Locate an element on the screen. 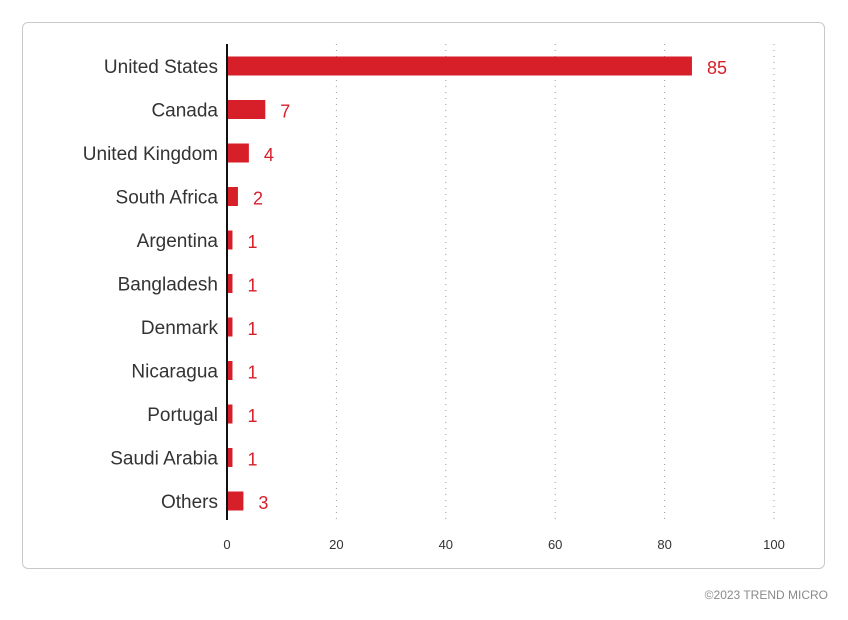 The image size is (848, 620). x-tick-label: 20 is located at coordinates (336, 544).